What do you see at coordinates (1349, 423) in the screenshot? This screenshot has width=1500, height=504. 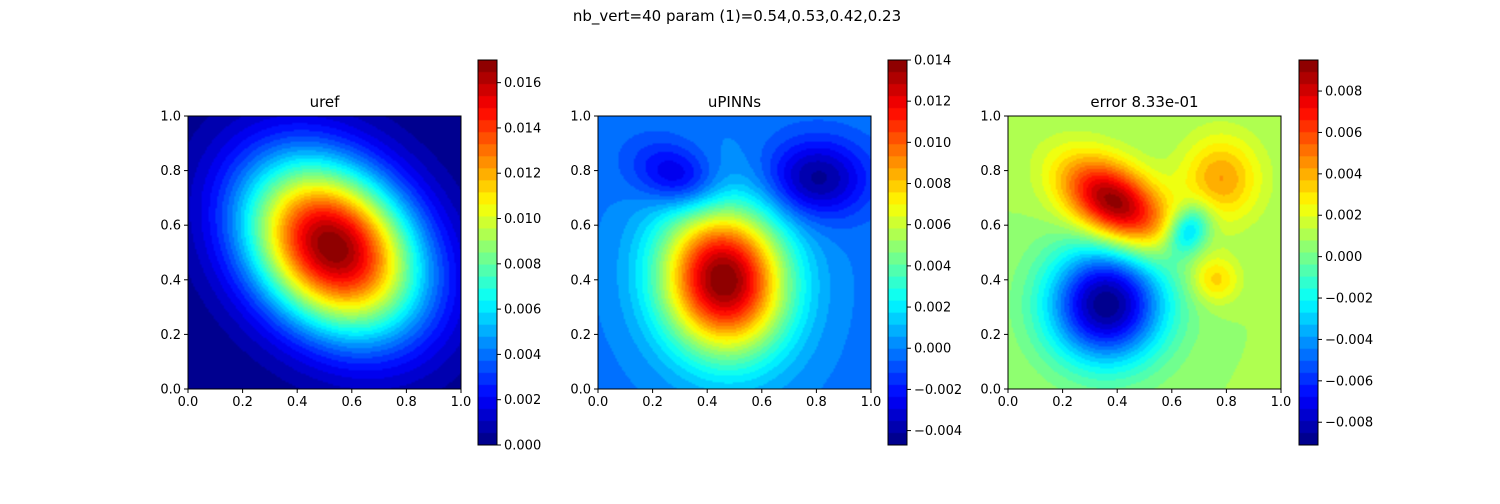 I see `colorbar-tick-label: −0.008` at bounding box center [1349, 423].